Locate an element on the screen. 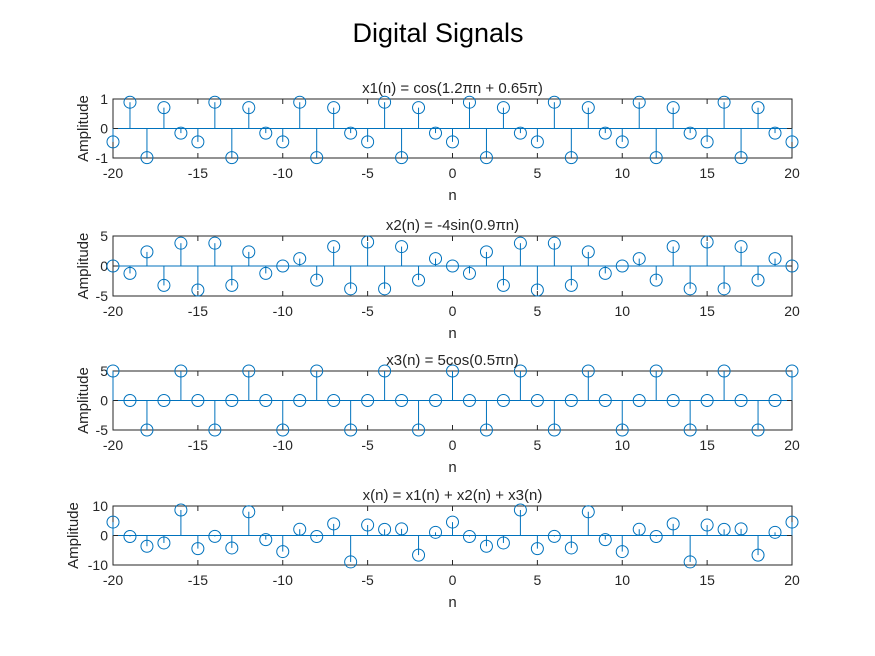 This screenshot has height=656, width=875. x-tick-label: 10 is located at coordinates (622, 311).